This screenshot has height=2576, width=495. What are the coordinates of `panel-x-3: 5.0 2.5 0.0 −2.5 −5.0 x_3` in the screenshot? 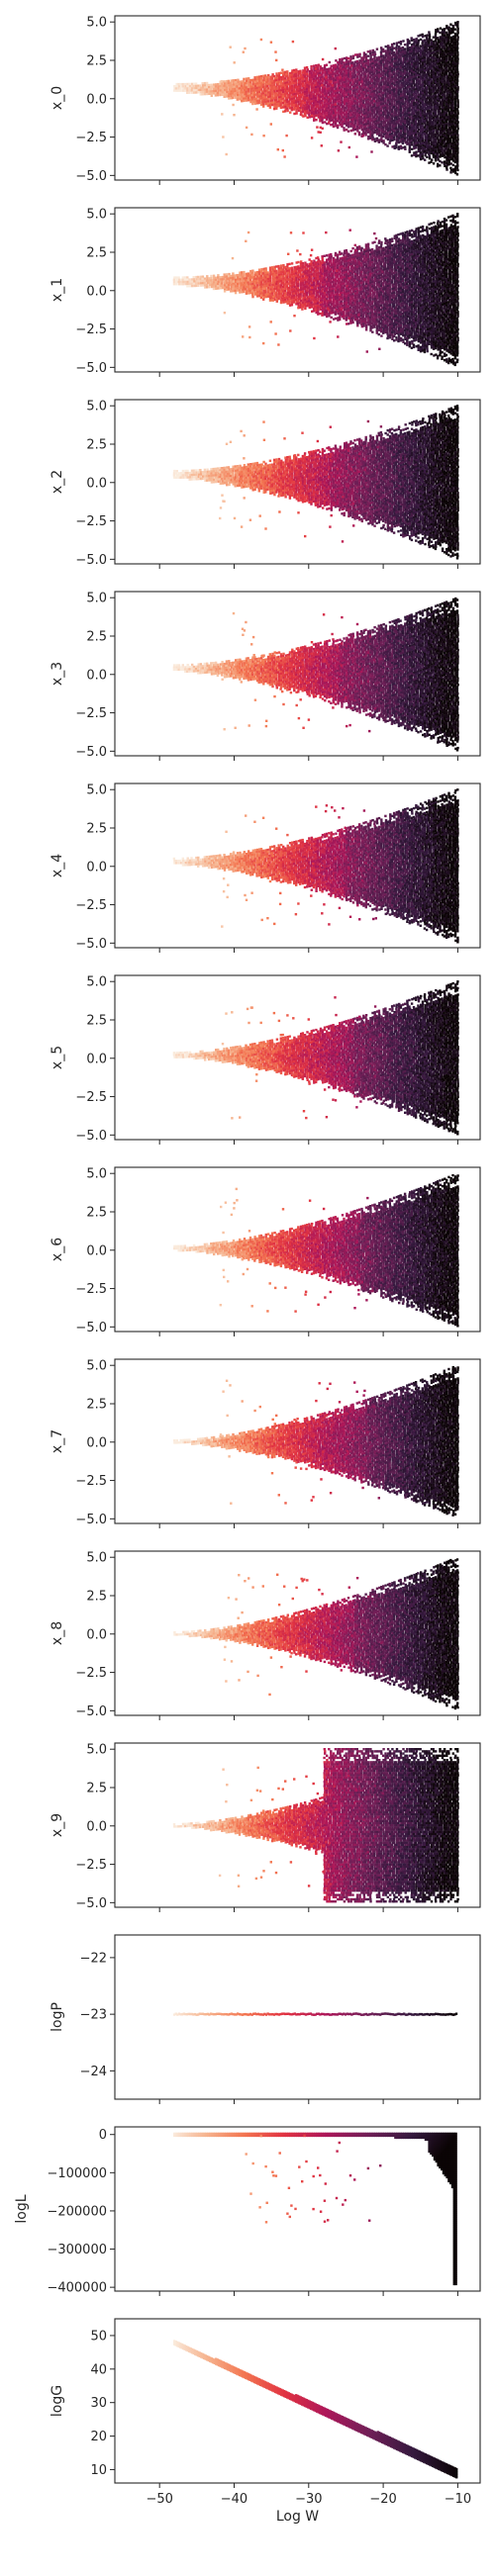 It's located at (265, 676).